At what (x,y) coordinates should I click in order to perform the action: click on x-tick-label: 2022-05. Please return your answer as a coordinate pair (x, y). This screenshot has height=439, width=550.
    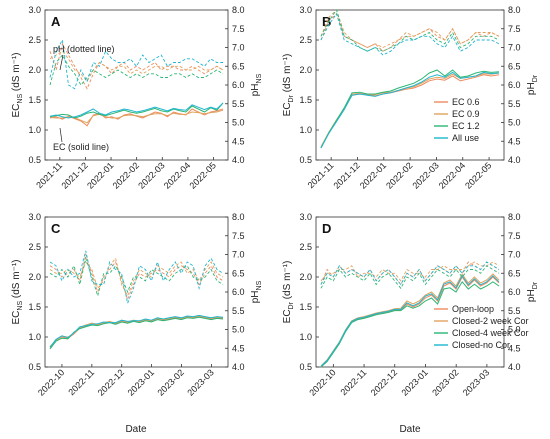
    Looking at the image, I should click on (478, 175).